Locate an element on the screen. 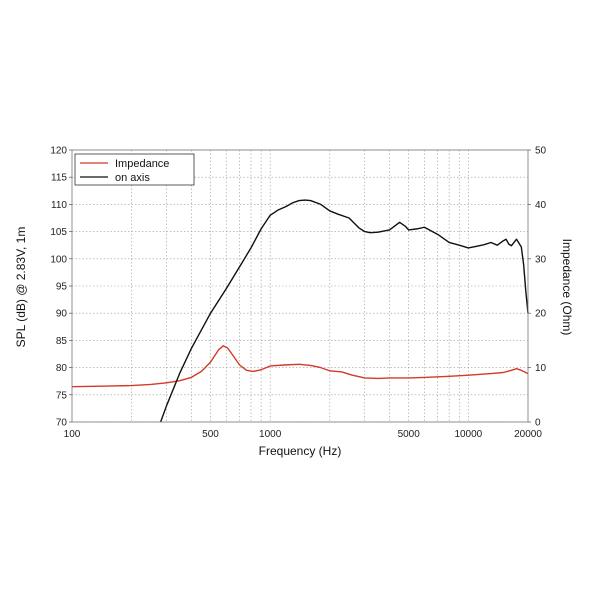 The image size is (600, 600). x-tick-label: 5000 is located at coordinates (409, 434).